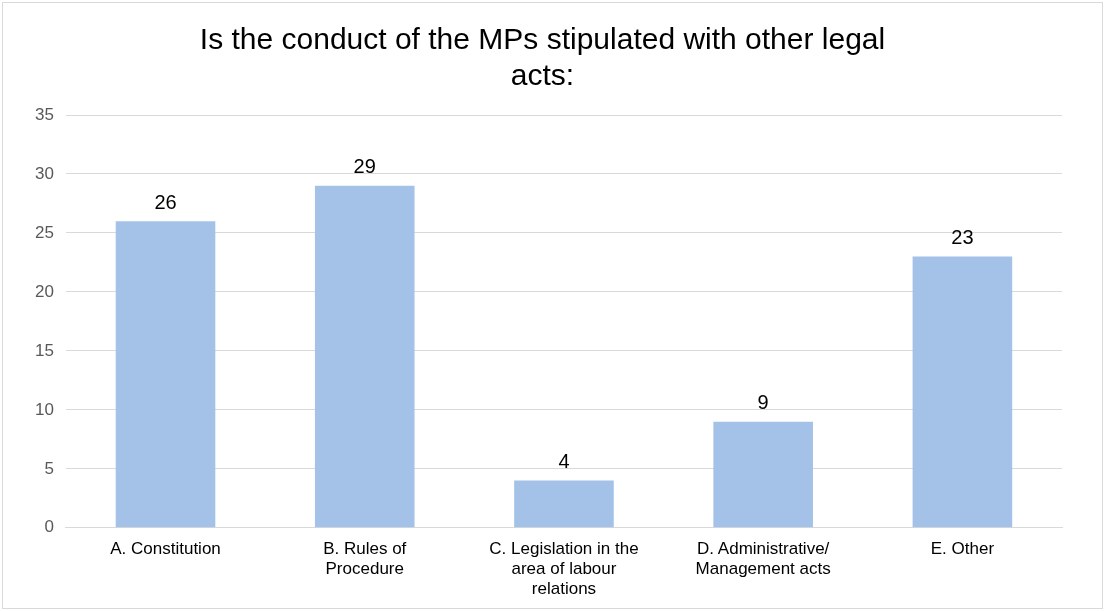 This screenshot has width=1105, height=611. What do you see at coordinates (542, 57) in the screenshot?
I see `chart-title: Is the conduct of the MPs stipulated with other legal acts:` at bounding box center [542, 57].